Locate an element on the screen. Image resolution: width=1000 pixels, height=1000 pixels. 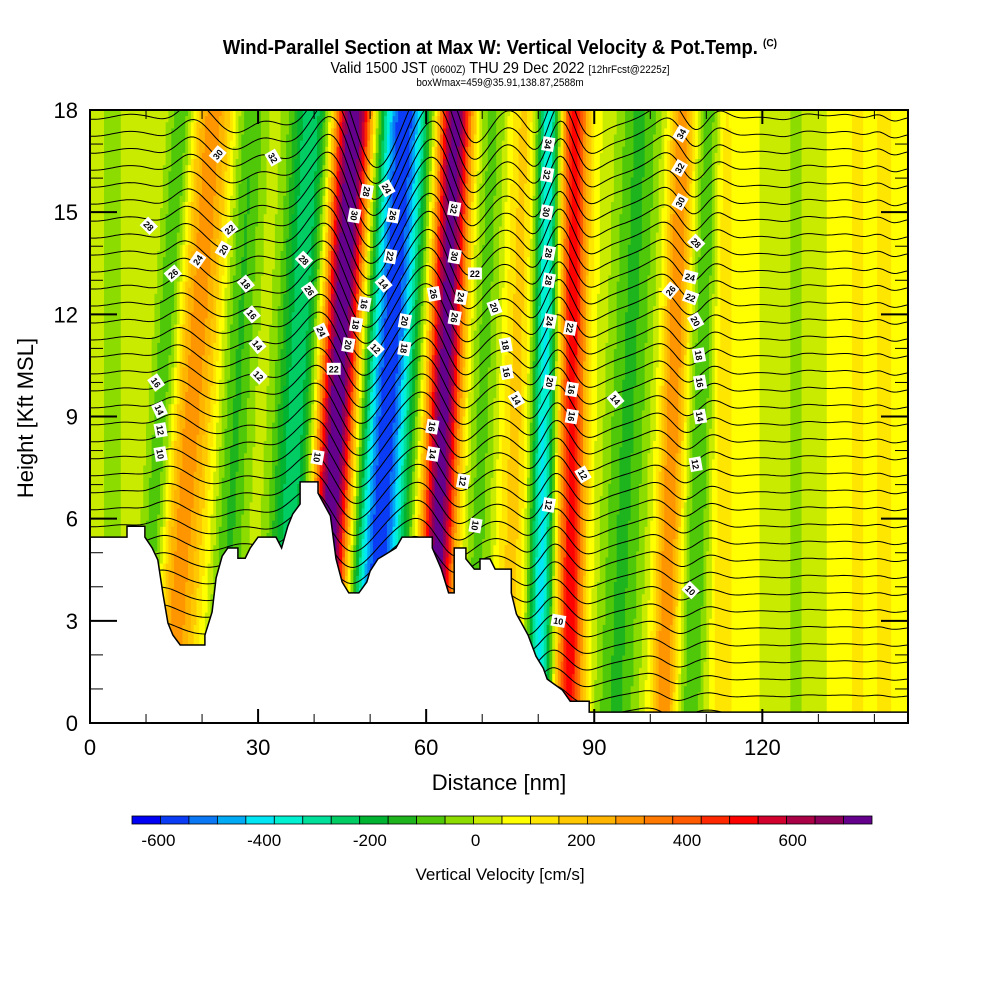
isentrope-label-text: 18 is located at coordinates (245, 284).